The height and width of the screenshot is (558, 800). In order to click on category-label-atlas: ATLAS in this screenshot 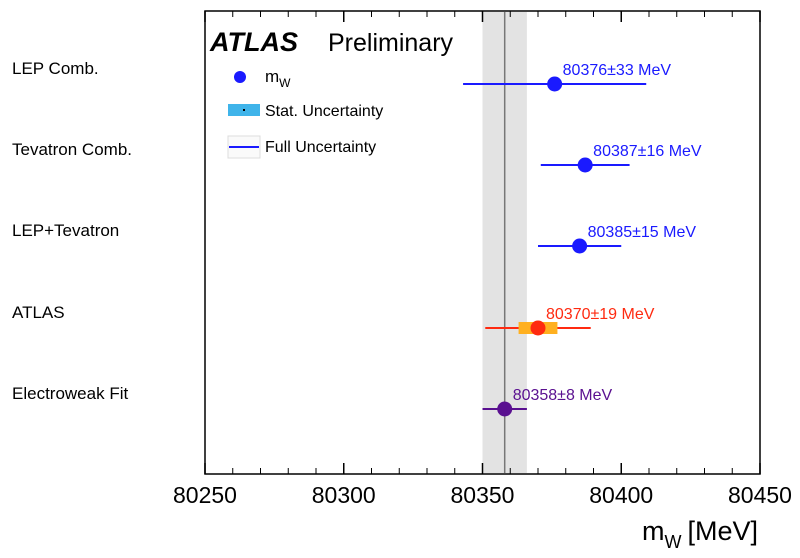, I will do `click(38, 312)`.